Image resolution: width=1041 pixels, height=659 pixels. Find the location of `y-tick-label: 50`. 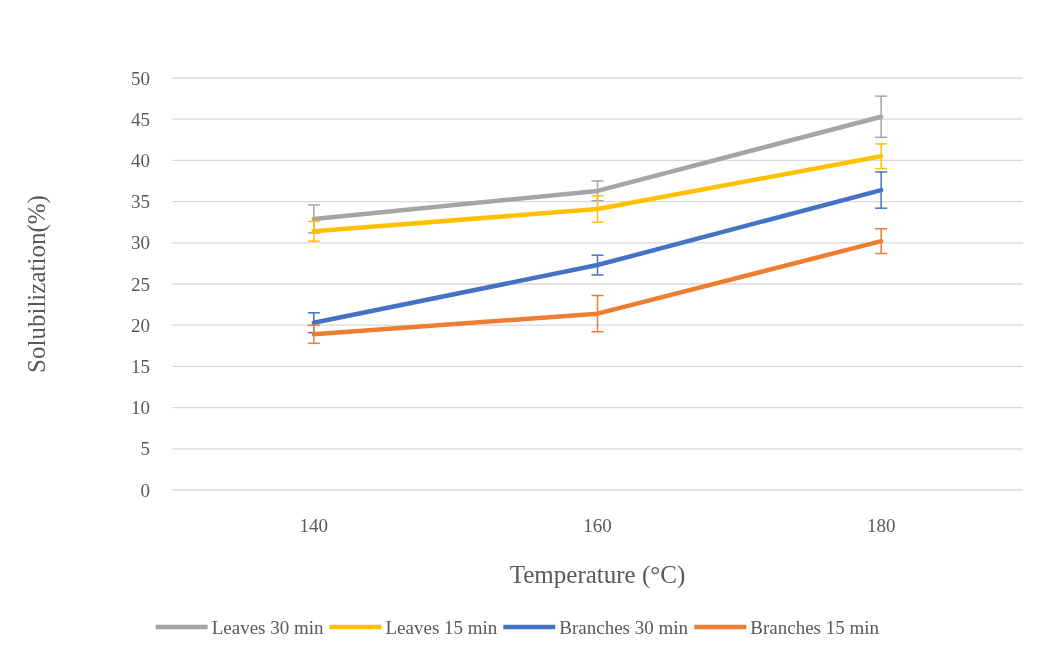

y-tick-label: 50 is located at coordinates (140, 78).